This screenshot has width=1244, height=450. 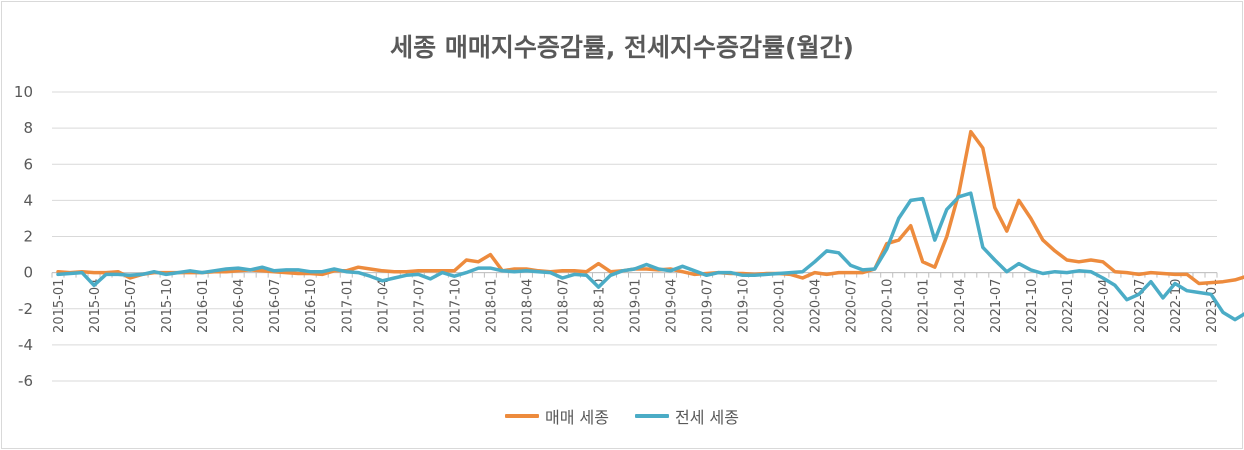 What do you see at coordinates (203, 306) in the screenshot?
I see `x-tick-label: 2016-01` at bounding box center [203, 306].